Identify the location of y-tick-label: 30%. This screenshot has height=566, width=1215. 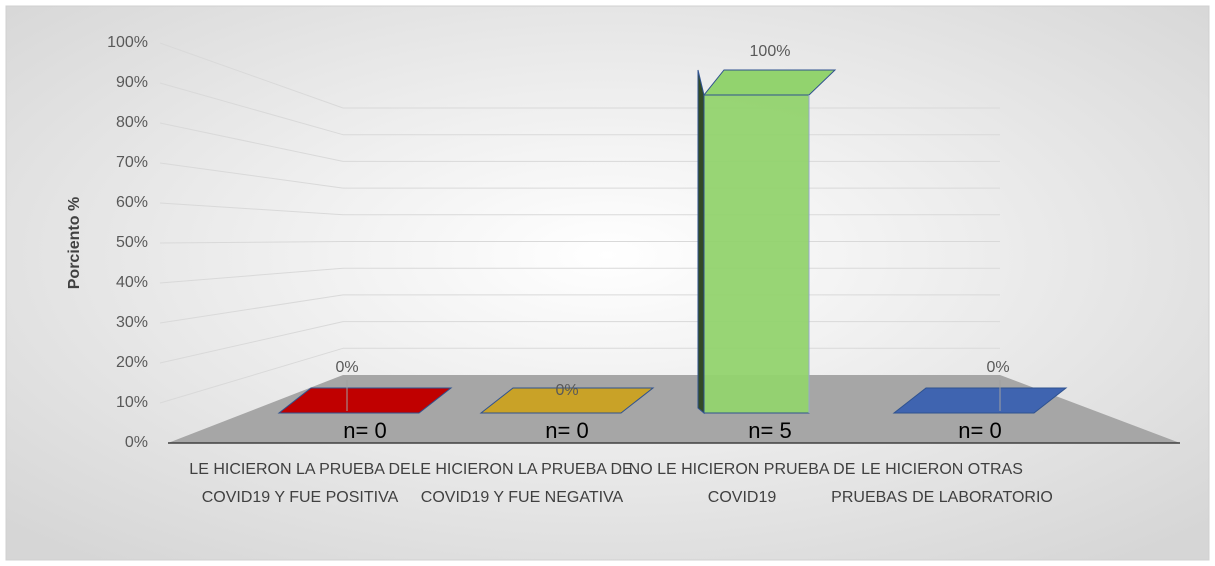
(132, 322).